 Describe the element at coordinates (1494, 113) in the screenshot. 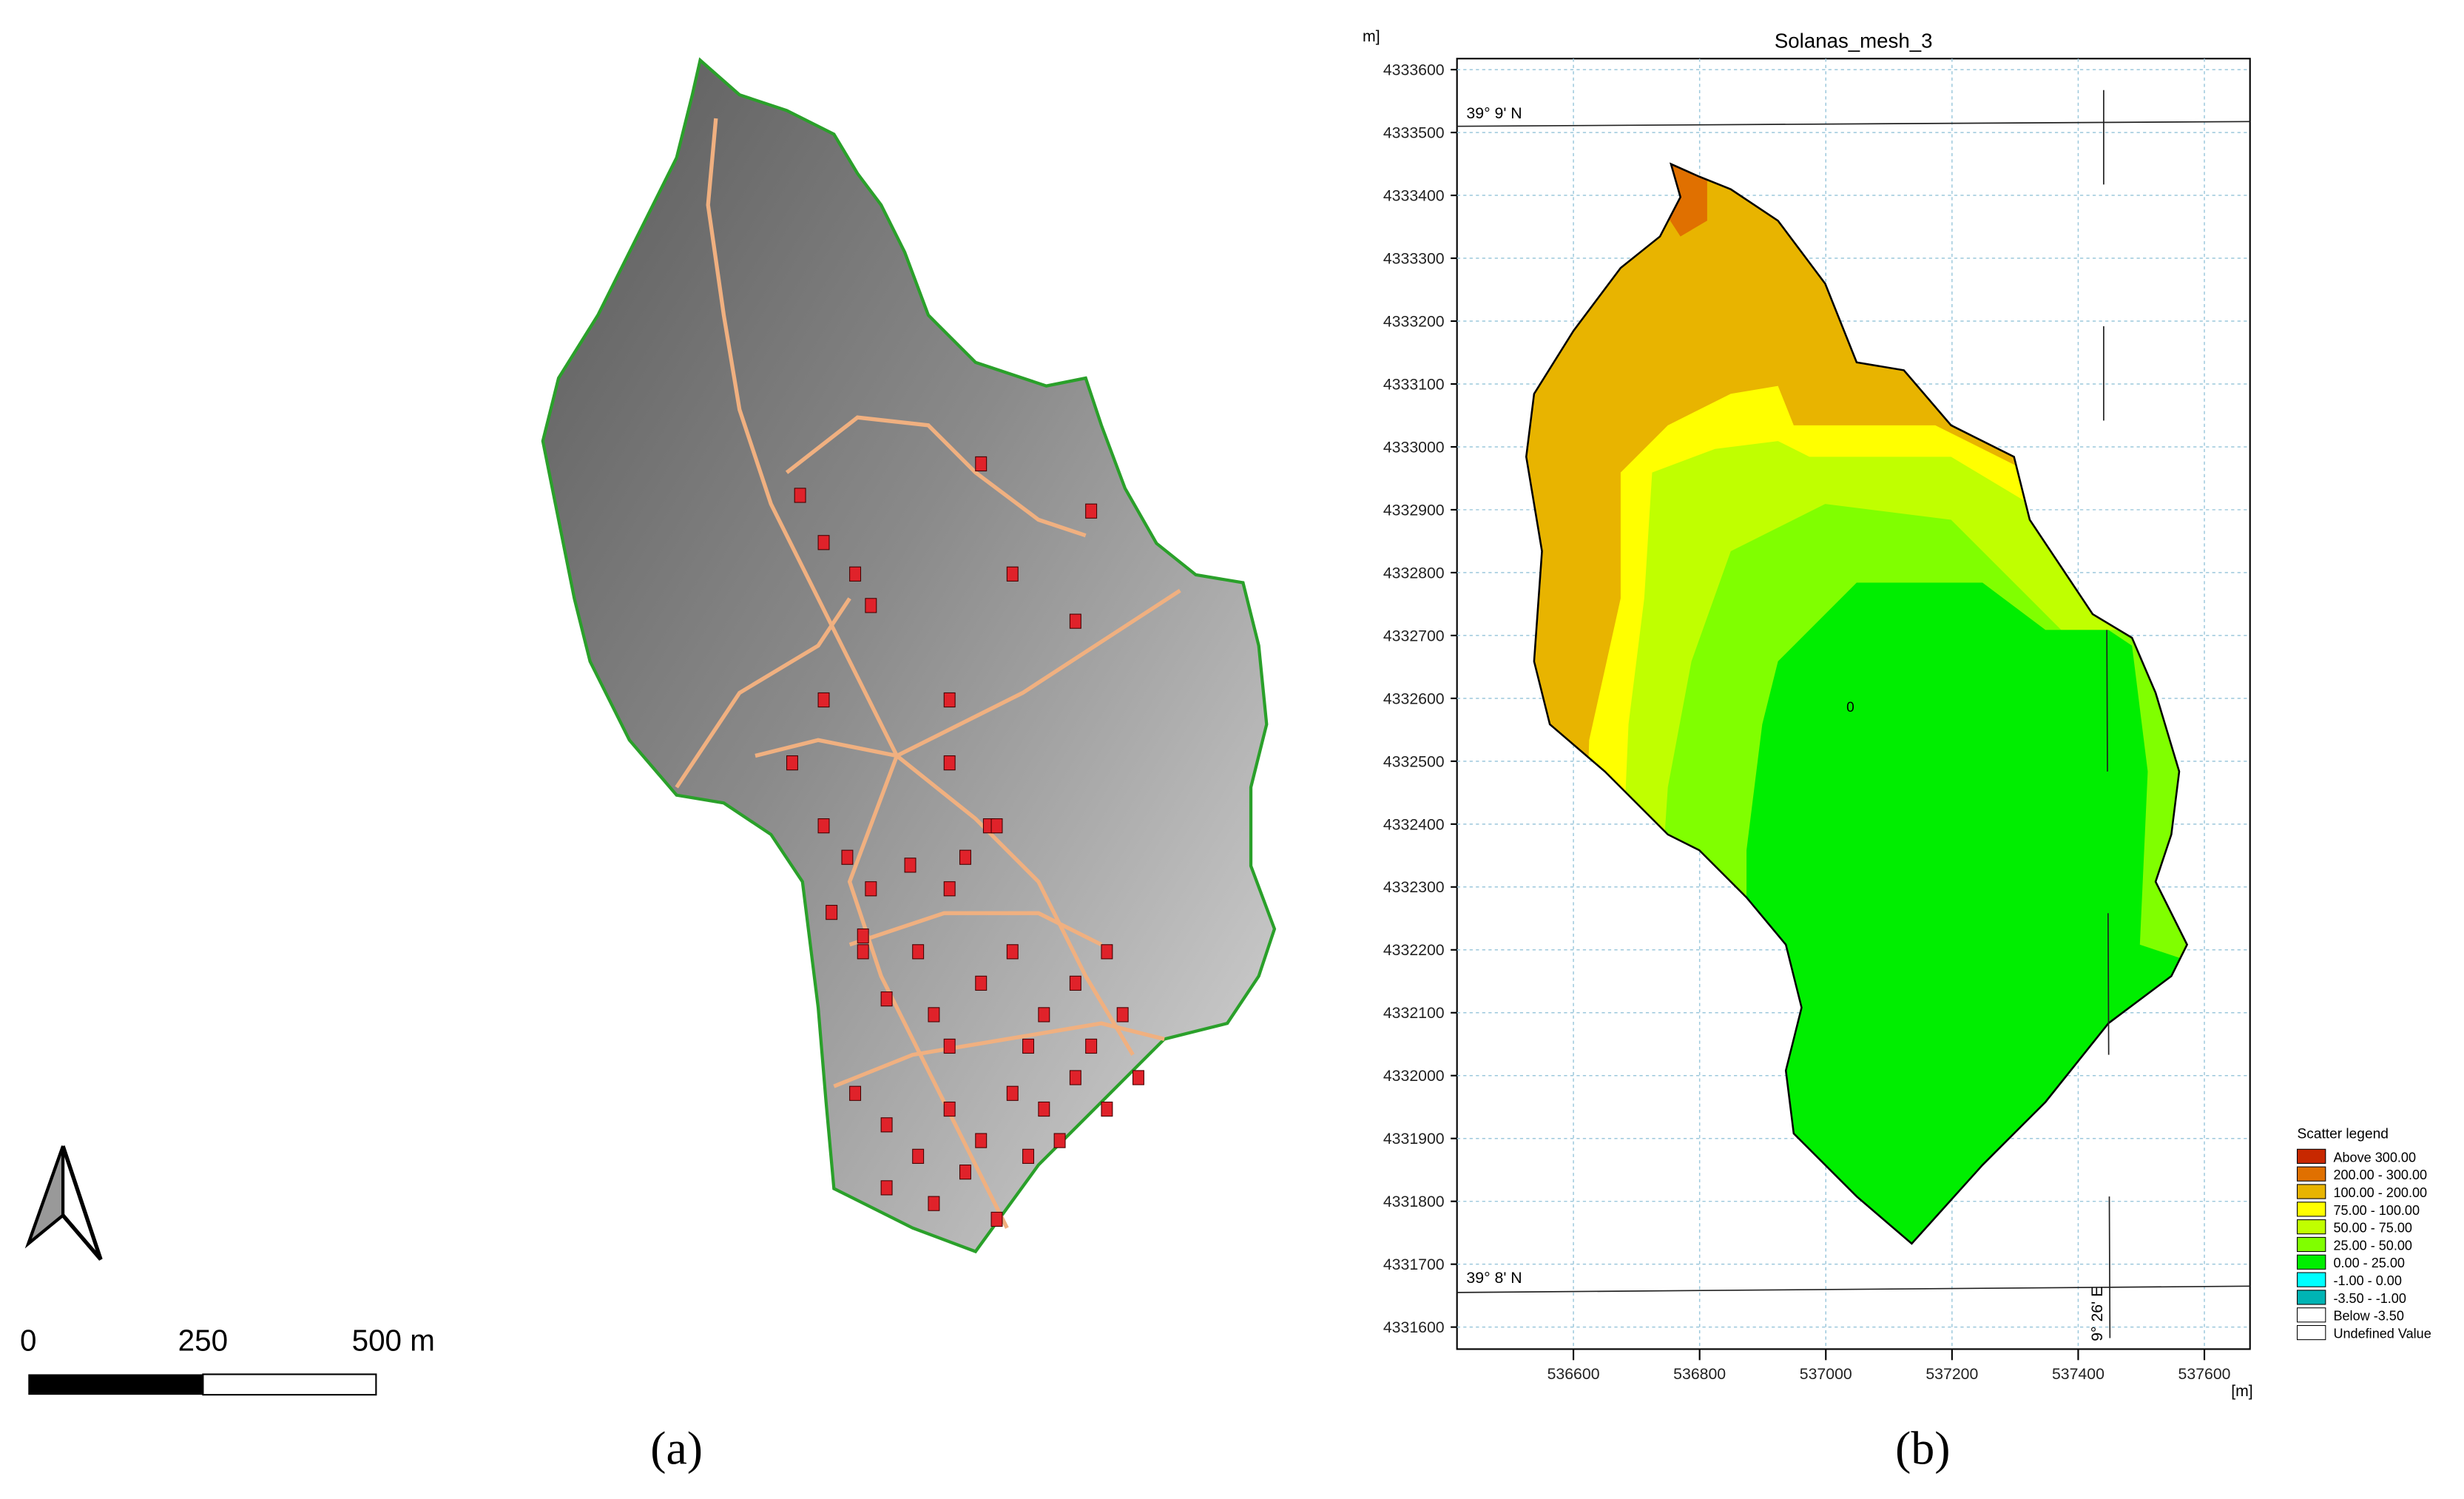

I see `graticule-label: 39° 9' N` at that location.